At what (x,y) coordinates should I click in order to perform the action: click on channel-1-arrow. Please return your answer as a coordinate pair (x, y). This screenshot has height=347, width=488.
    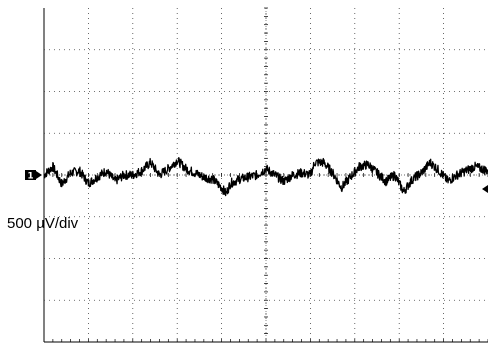
    Looking at the image, I should click on (39, 175).